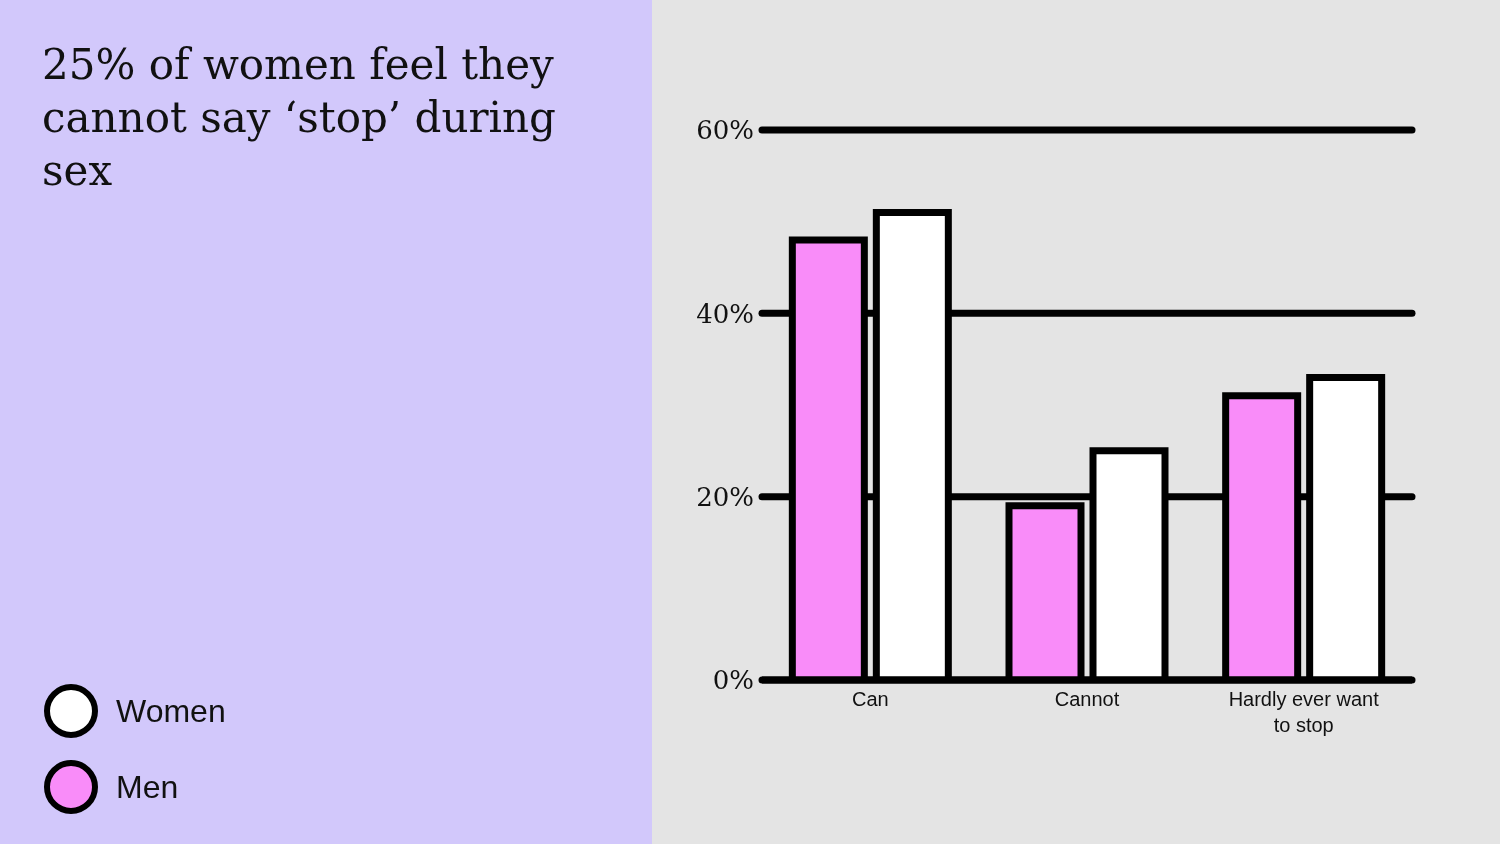 Image resolution: width=1500 pixels, height=844 pixels. I want to click on legend-label: Men, so click(147, 787).